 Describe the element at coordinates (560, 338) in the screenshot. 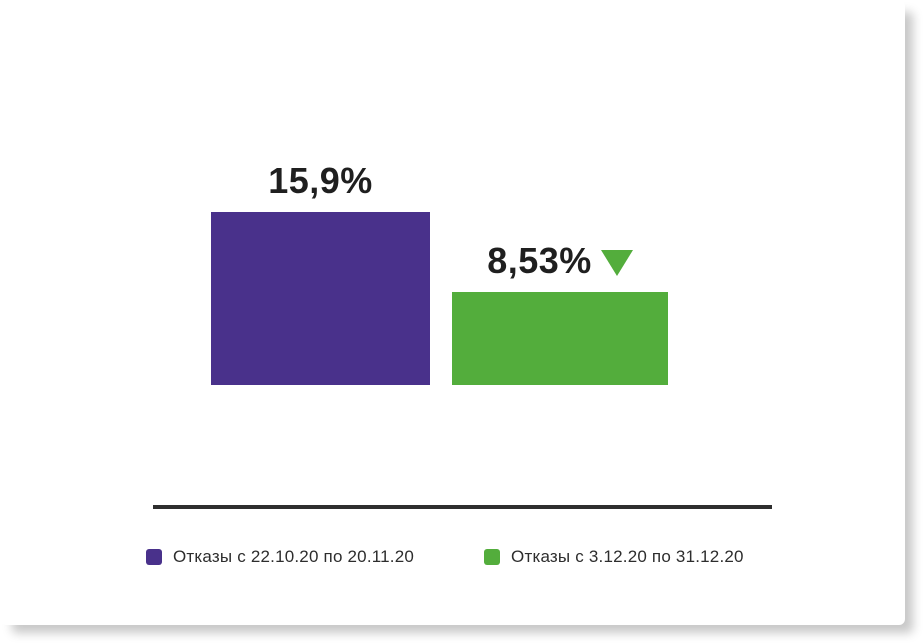

I see `bar-period2` at that location.